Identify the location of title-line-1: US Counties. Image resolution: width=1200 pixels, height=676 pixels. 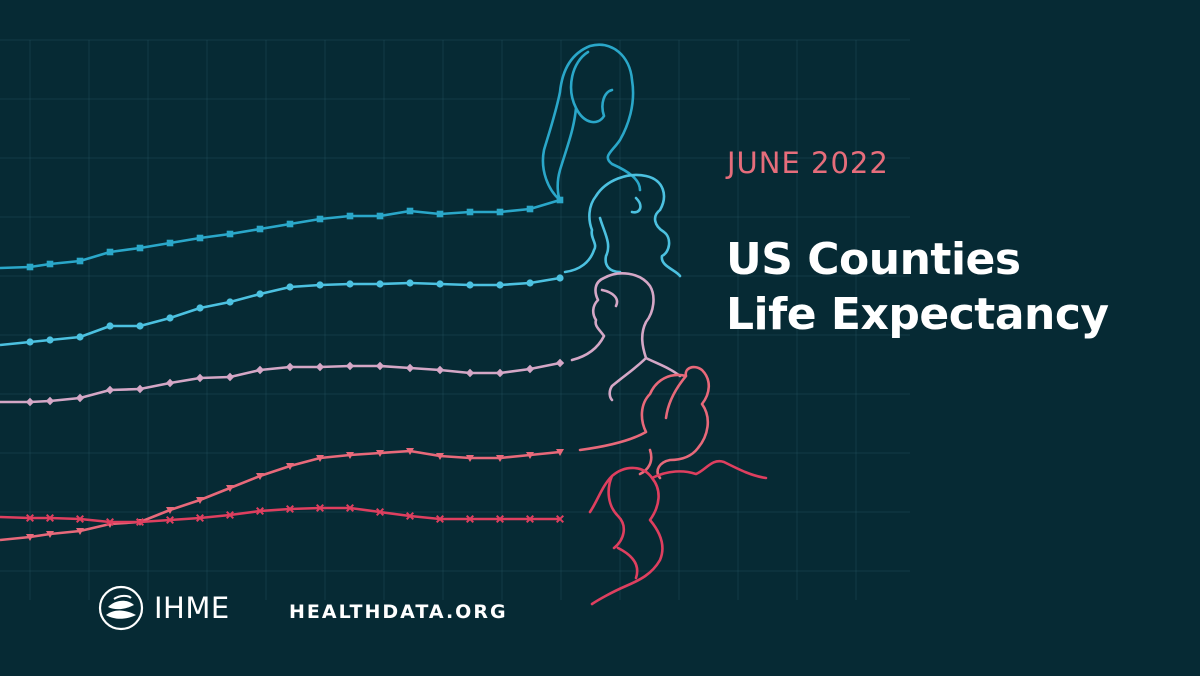
(873, 259).